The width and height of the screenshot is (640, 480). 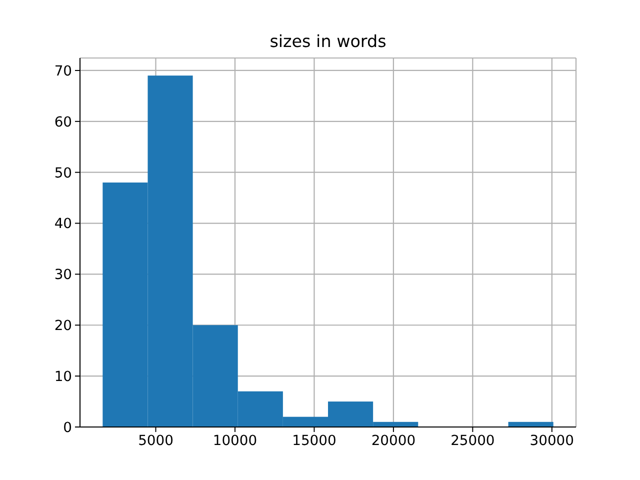 I want to click on y-tick-label: 60, so click(x=63, y=122).